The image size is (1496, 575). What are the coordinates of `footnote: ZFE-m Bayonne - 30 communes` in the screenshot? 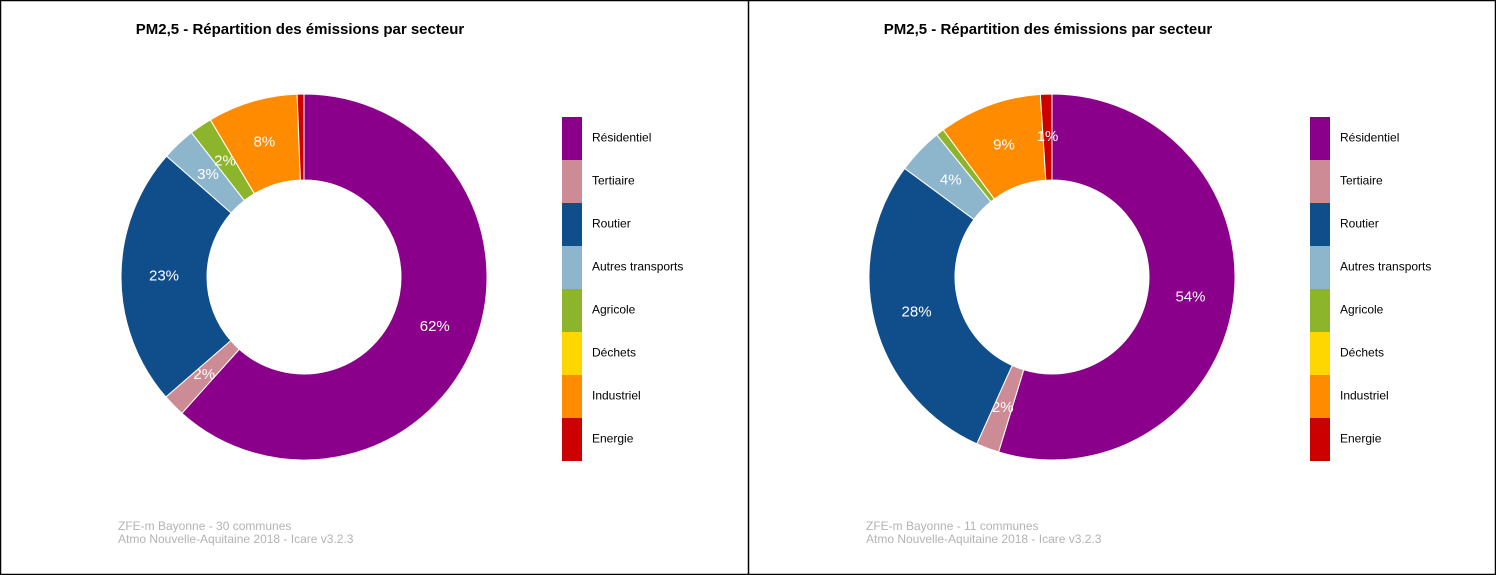 It's located at (204, 526).